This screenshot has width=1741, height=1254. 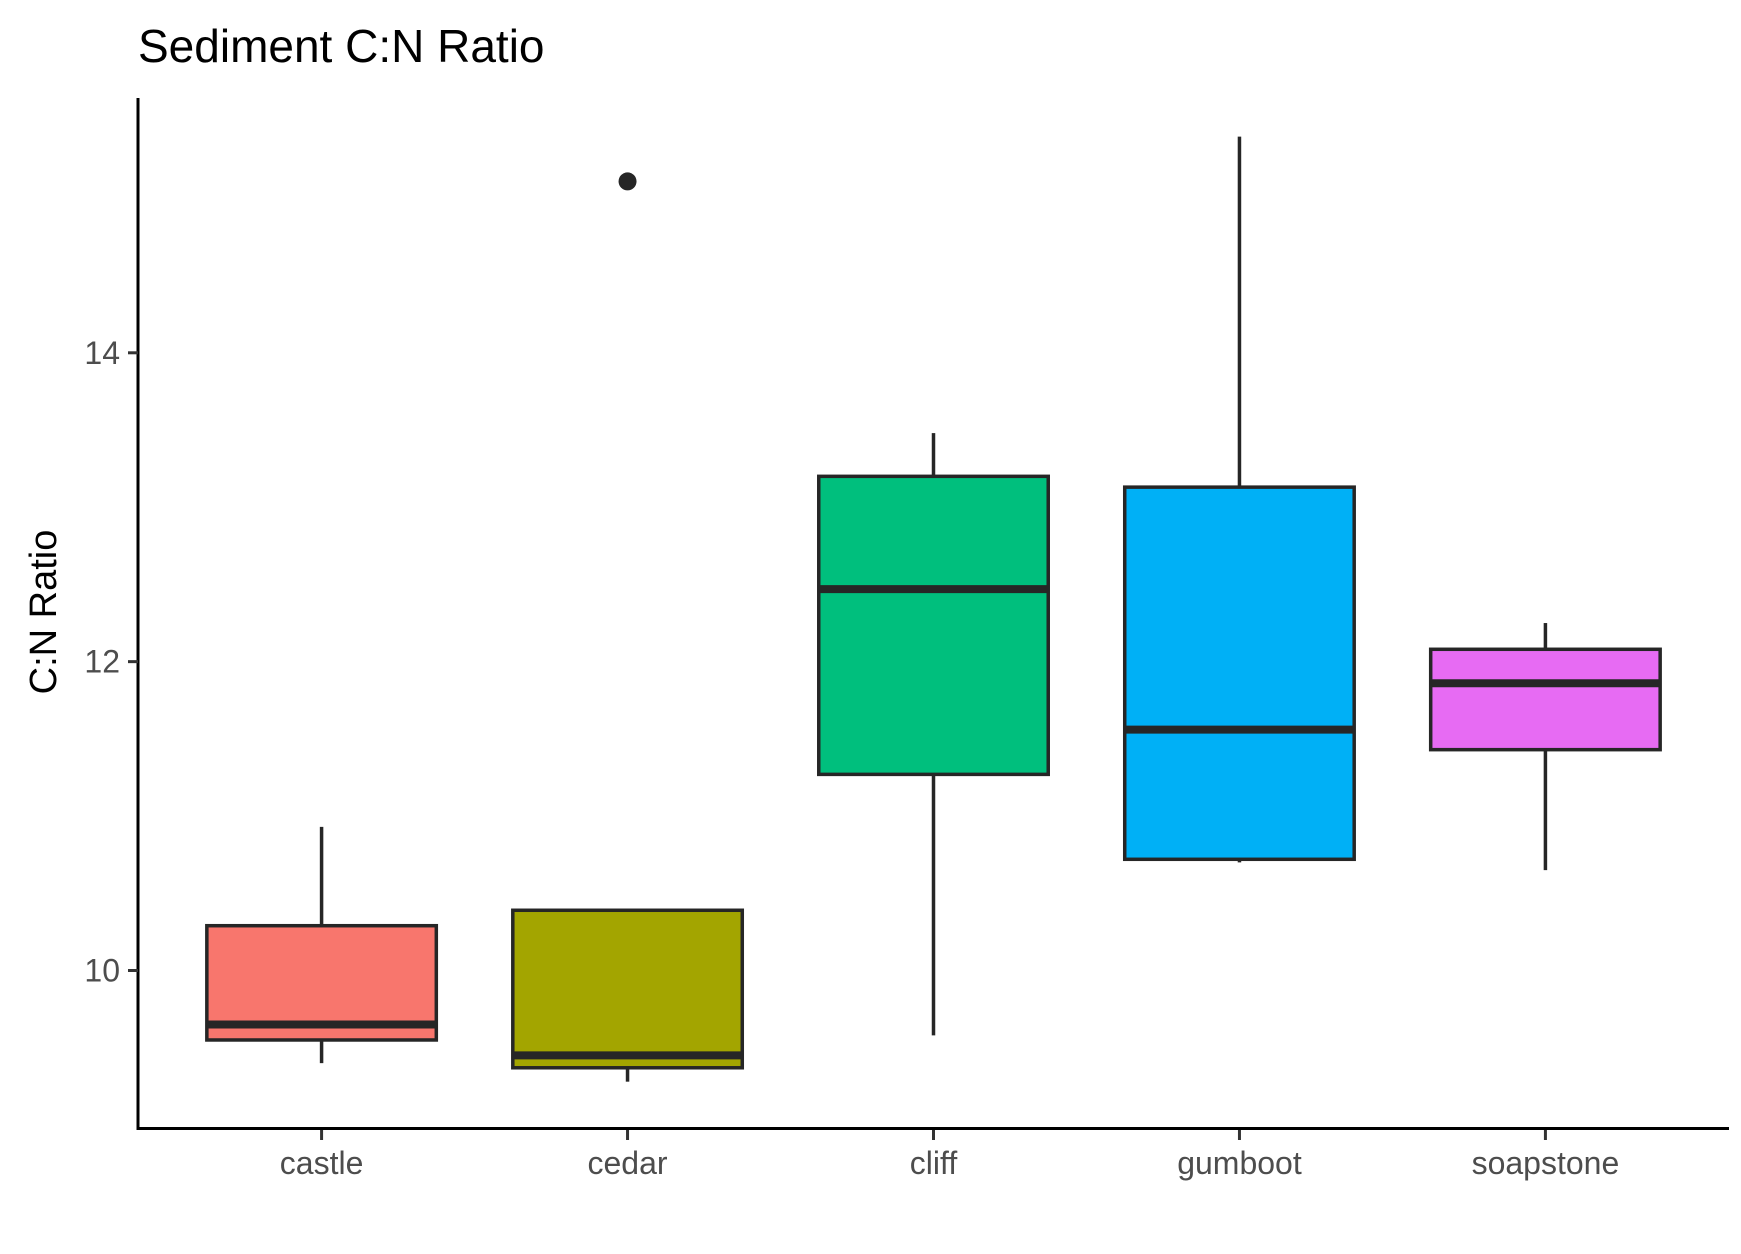 What do you see at coordinates (1239, 1163) in the screenshot?
I see `x-tick-label-gumboot: gumboot` at bounding box center [1239, 1163].